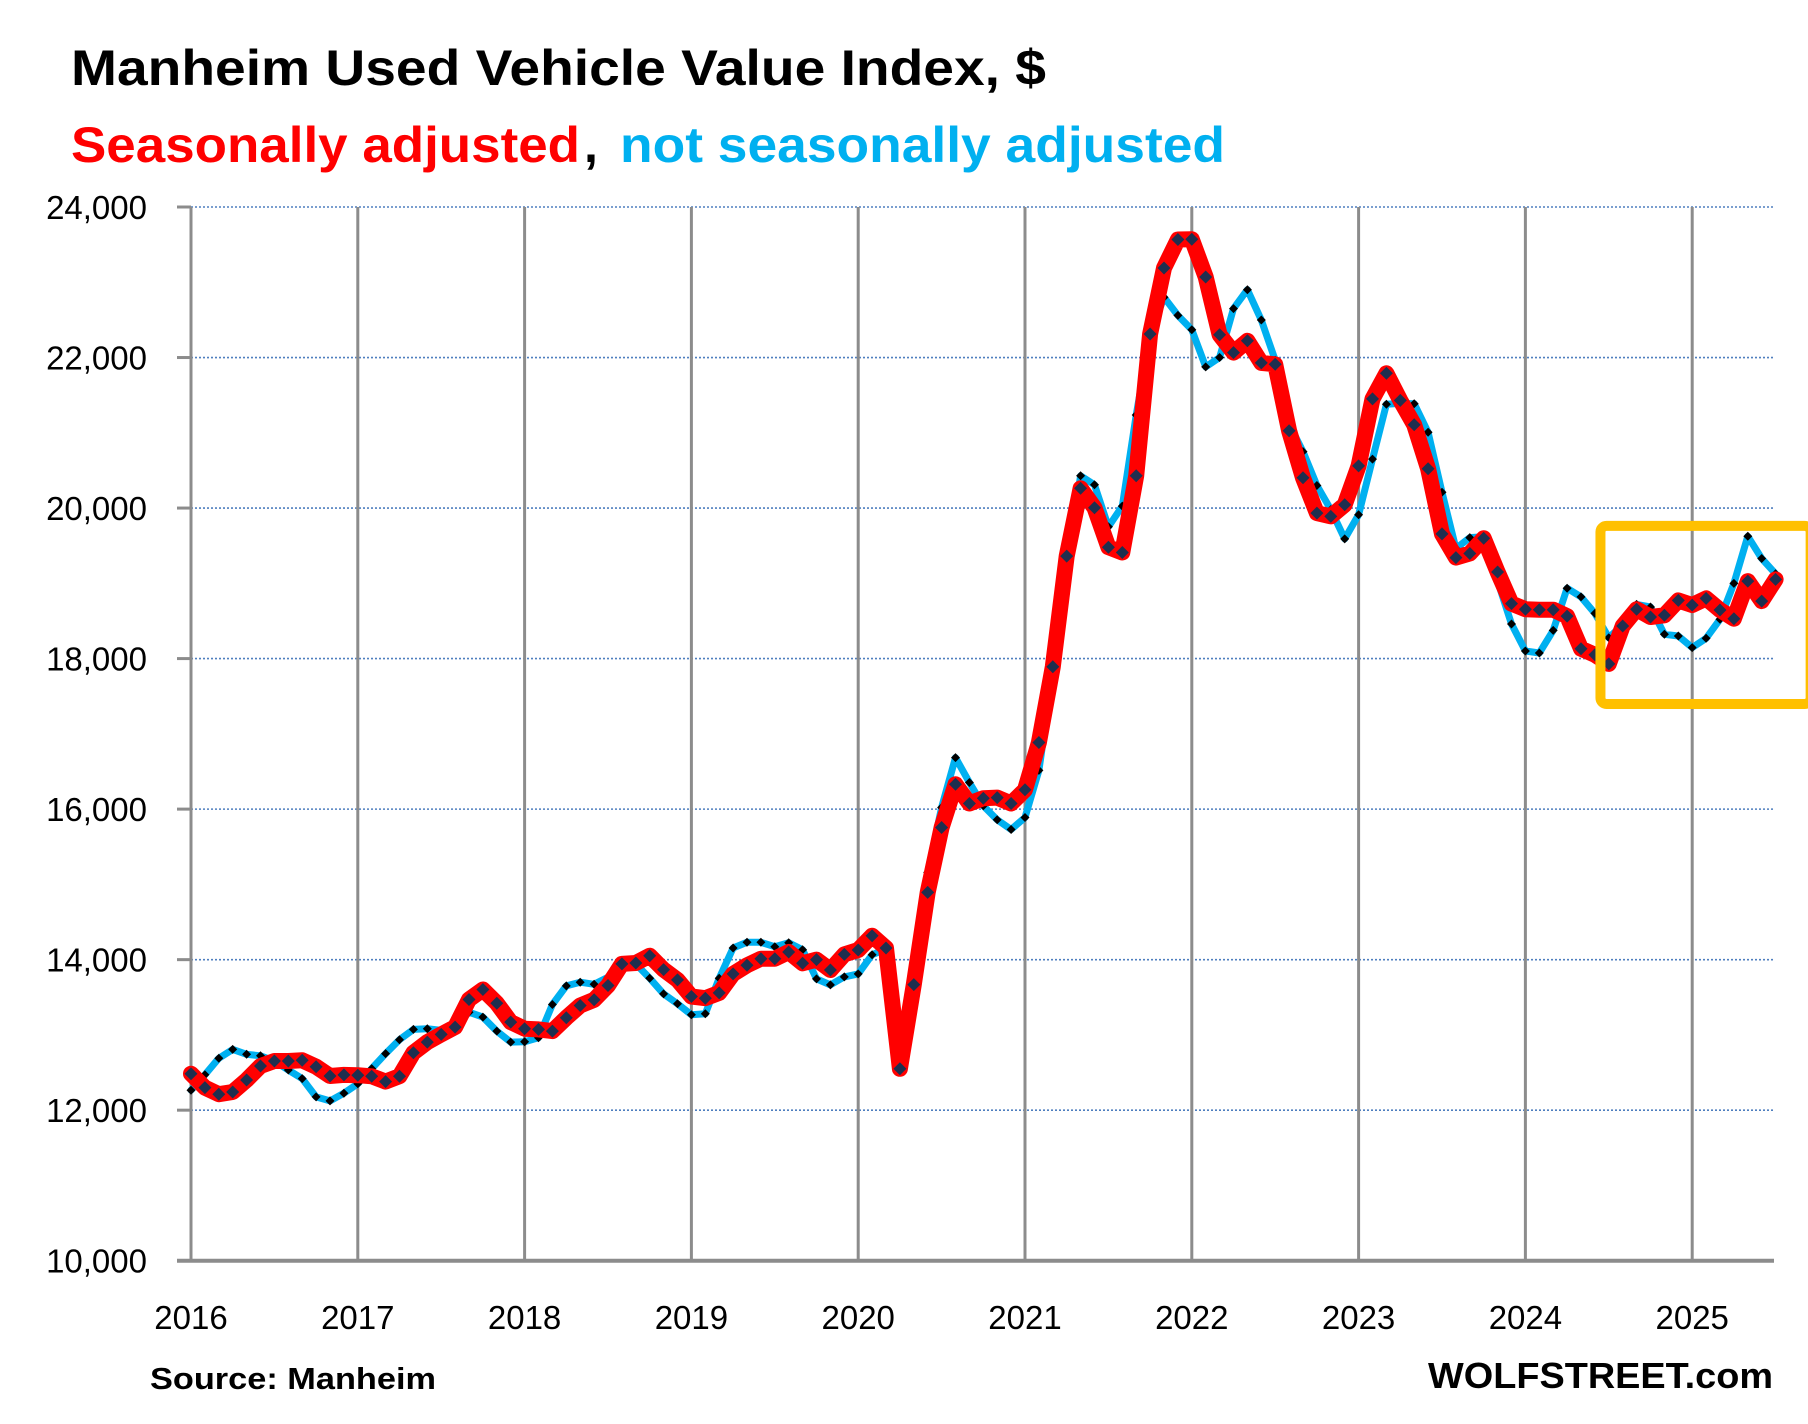  What do you see at coordinates (1600, 1375) in the screenshot?
I see `watermark: WOLFSTREET.com` at bounding box center [1600, 1375].